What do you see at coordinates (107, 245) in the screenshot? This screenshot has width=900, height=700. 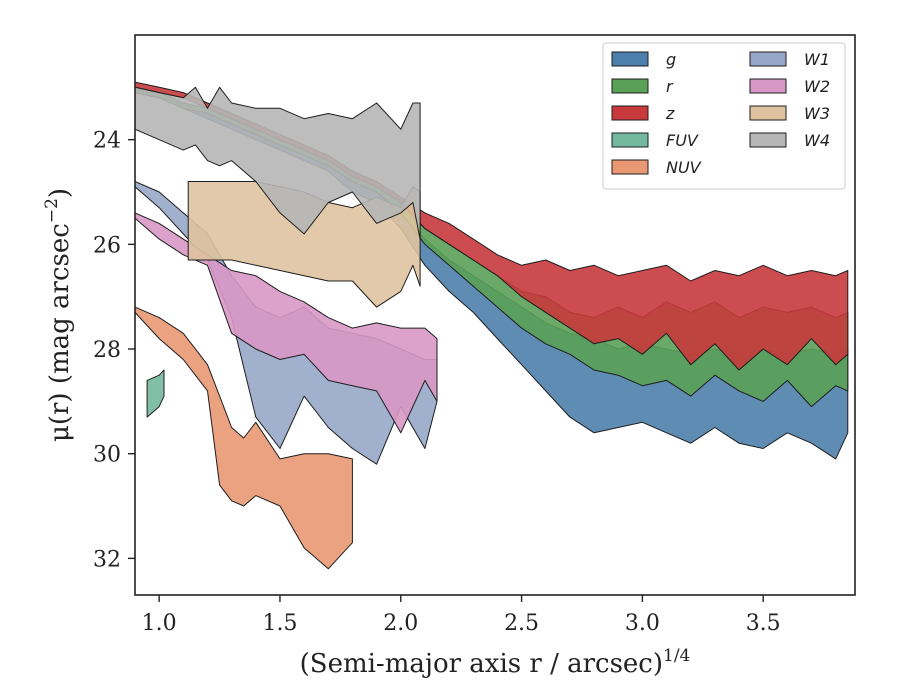 I see `y-tick-label: 26` at bounding box center [107, 245].